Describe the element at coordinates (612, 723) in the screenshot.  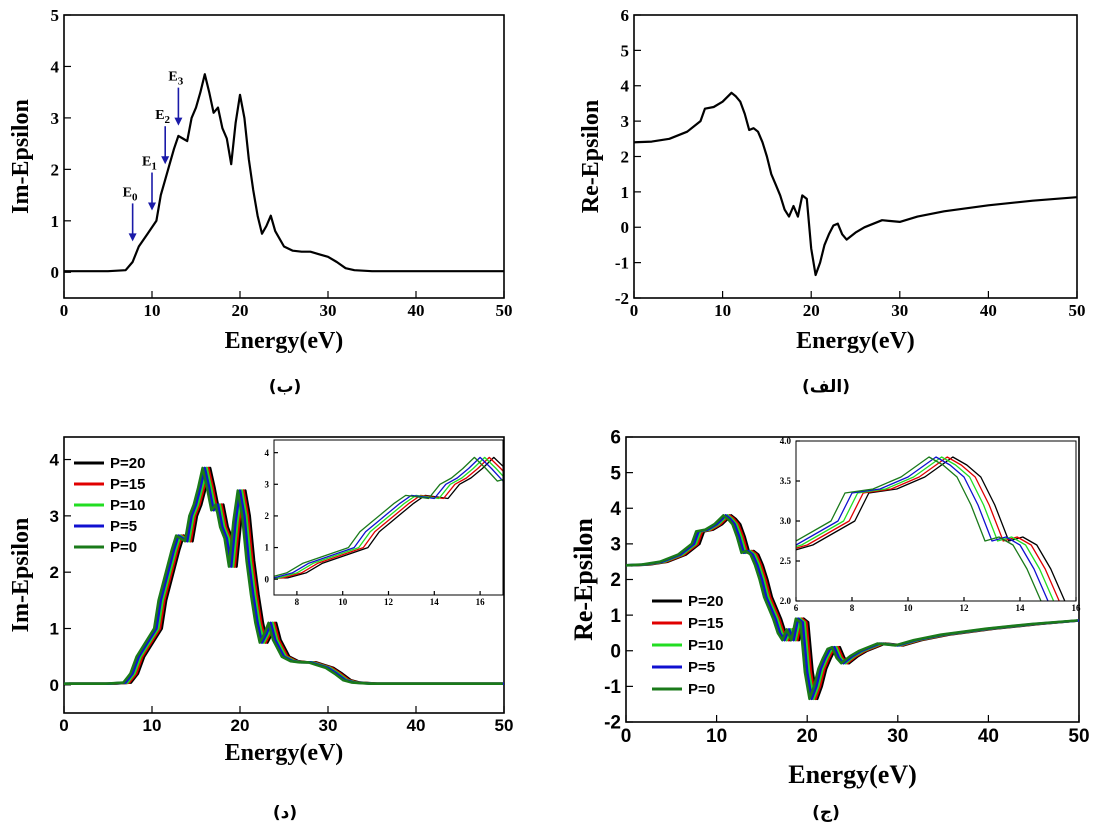
I see `y-tick-label: -2` at that location.